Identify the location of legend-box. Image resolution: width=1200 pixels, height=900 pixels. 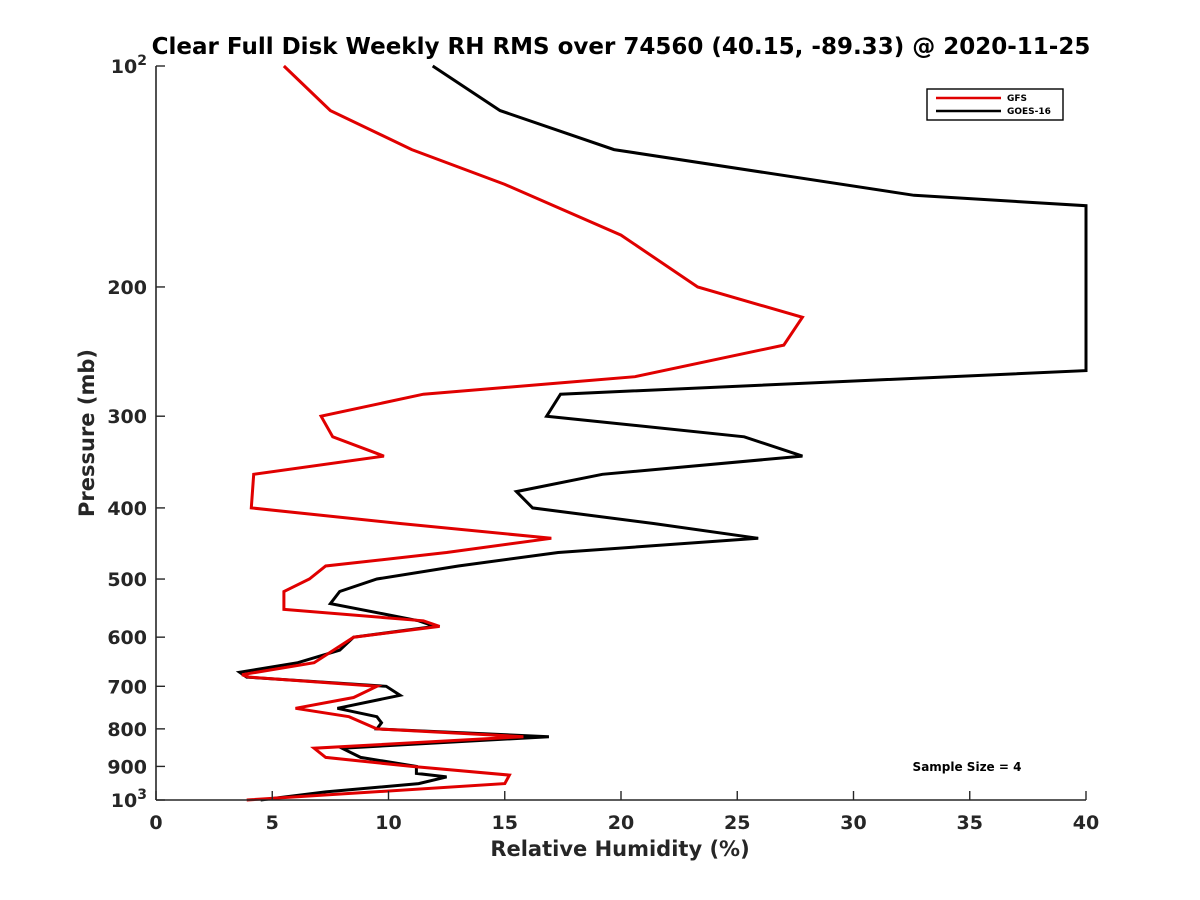
(995, 104).